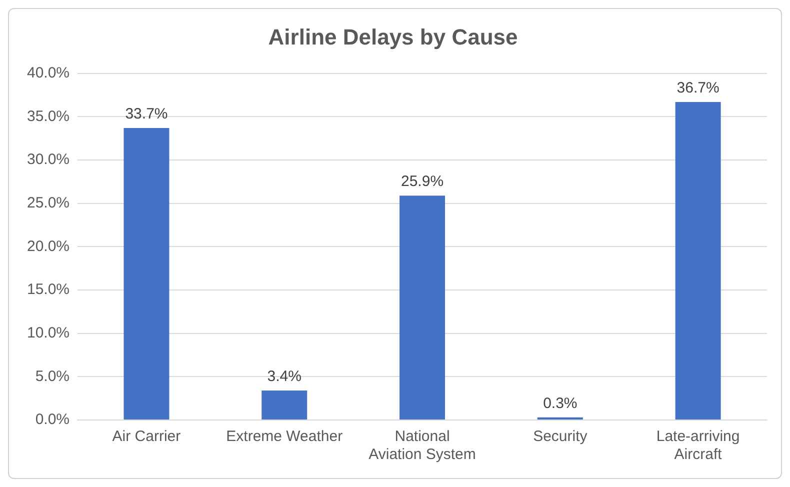 The width and height of the screenshot is (790, 487). Describe the element at coordinates (284, 437) in the screenshot. I see `x-tick-label: Extreme Weather` at that location.